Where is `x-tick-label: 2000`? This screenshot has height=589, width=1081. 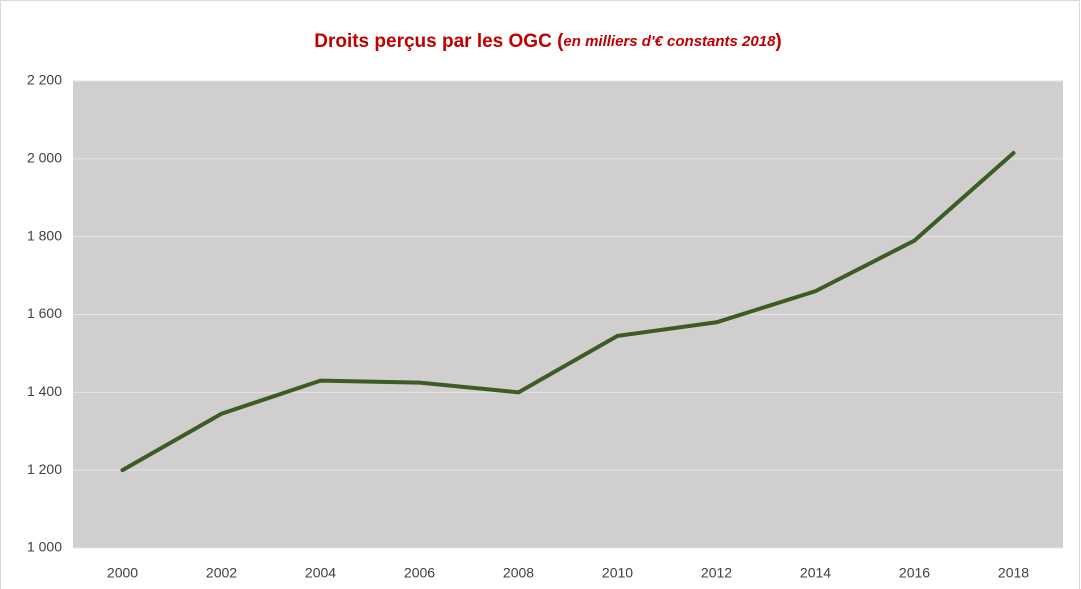 x-tick-label: 2000 is located at coordinates (122, 573).